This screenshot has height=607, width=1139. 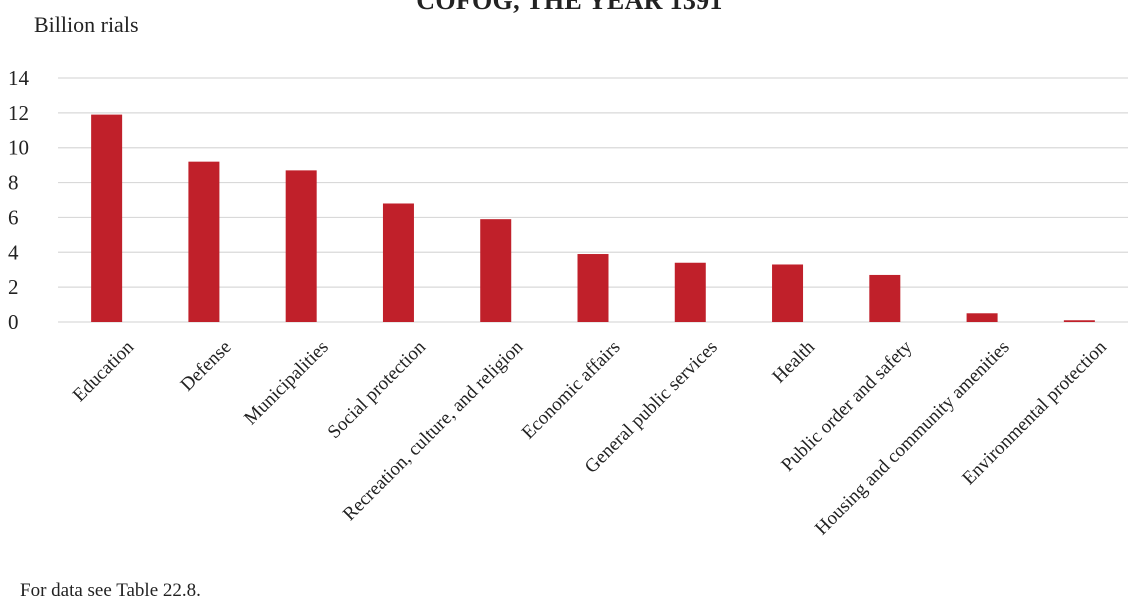 I want to click on x-tick-label: Housing and community amenities, so click(x=912, y=438).